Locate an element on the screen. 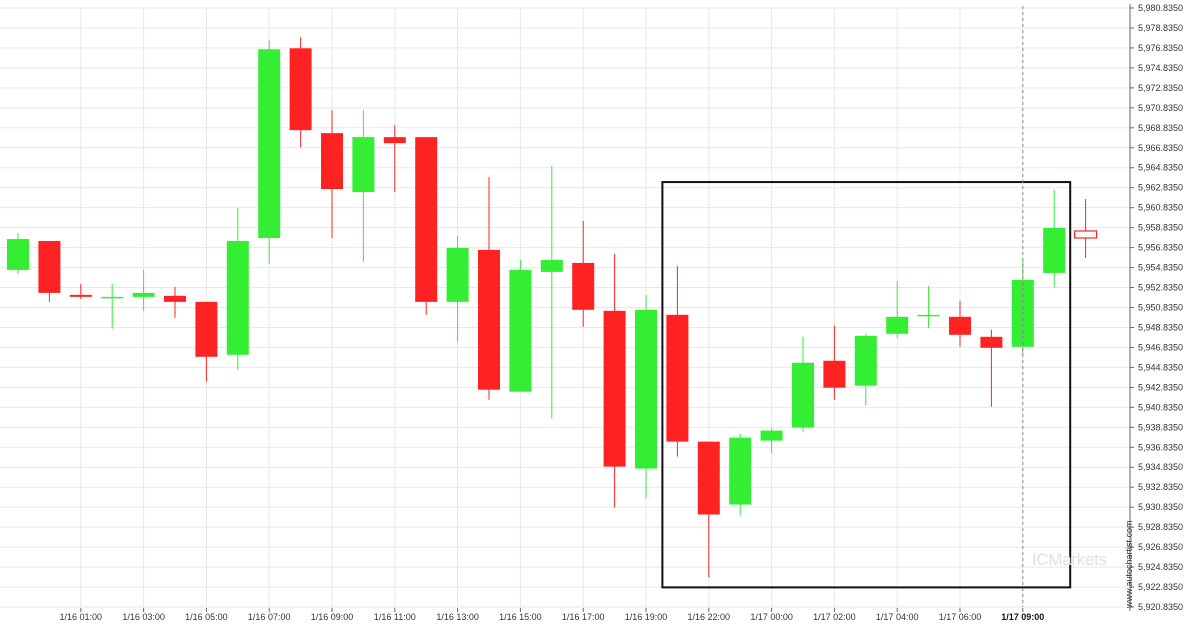 This screenshot has width=1200, height=630. y-tick-label: 5,924.8350 is located at coordinates (1160, 567).